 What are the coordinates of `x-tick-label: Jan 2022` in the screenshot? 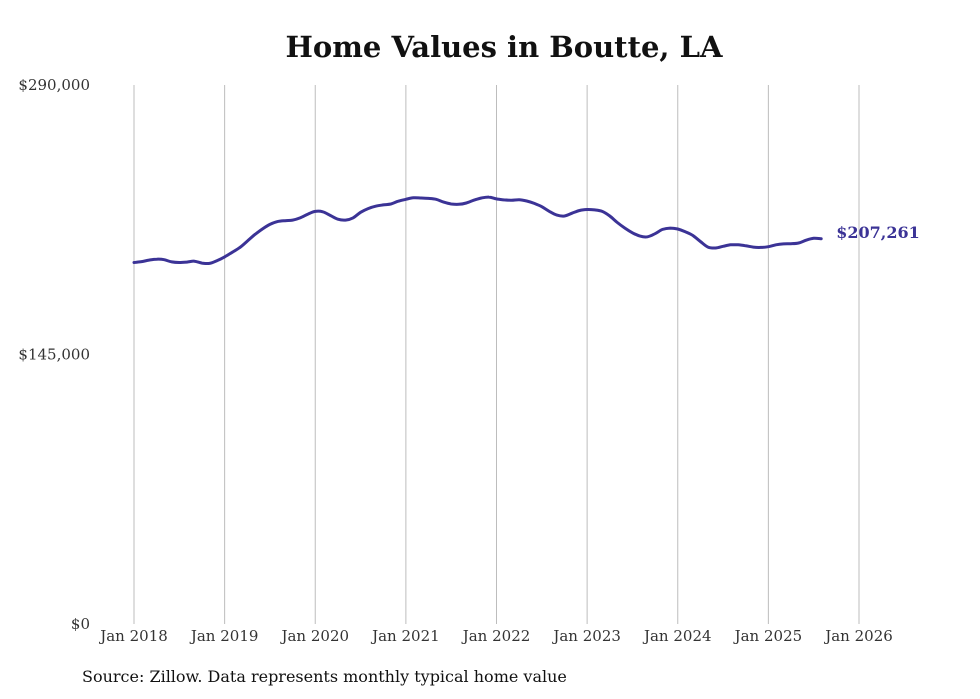 It's located at (496, 636).